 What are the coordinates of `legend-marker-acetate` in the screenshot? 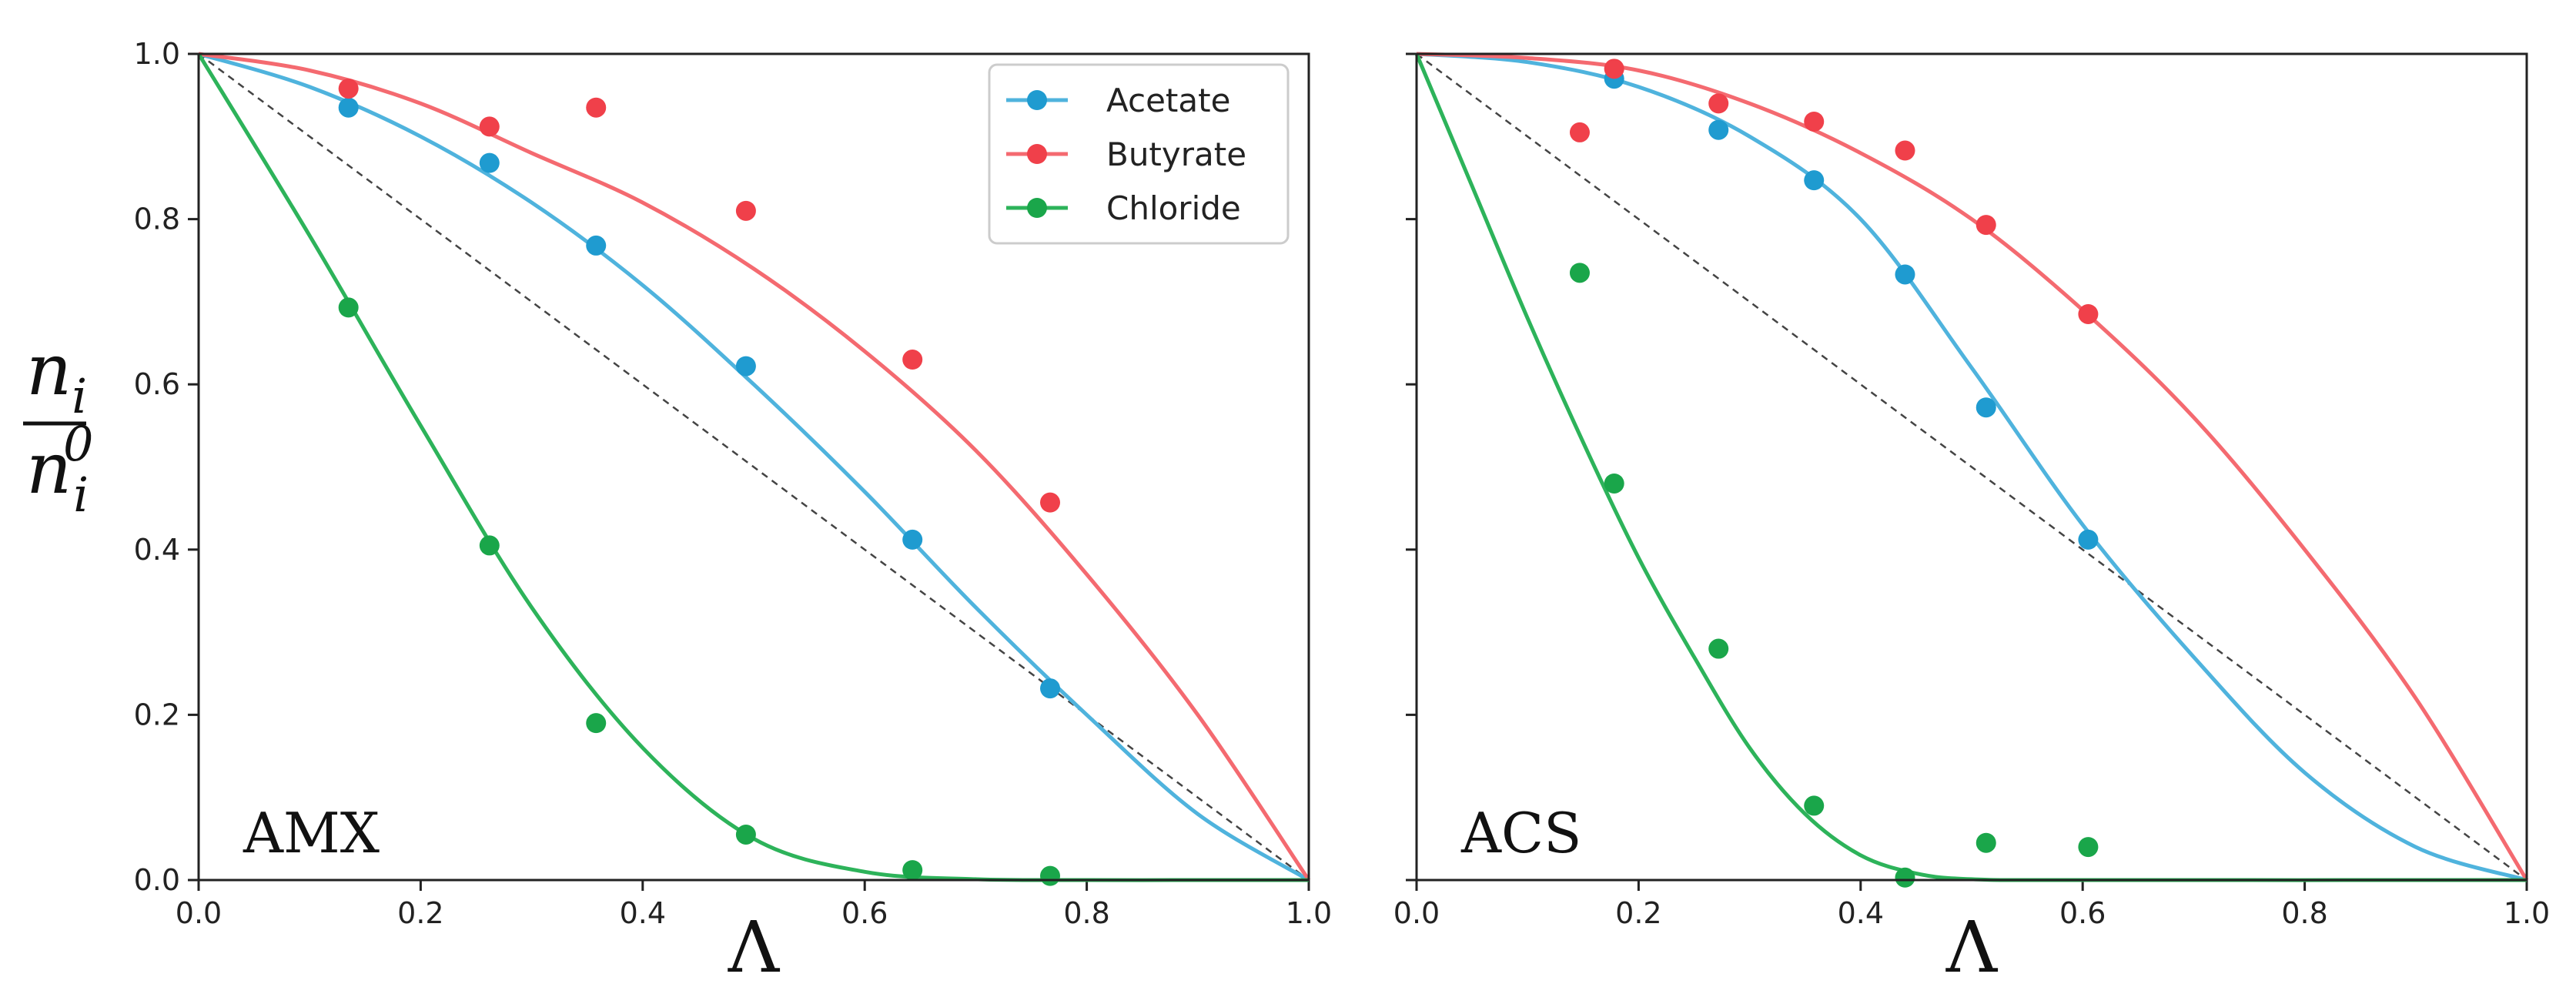 It's located at (1037, 100).